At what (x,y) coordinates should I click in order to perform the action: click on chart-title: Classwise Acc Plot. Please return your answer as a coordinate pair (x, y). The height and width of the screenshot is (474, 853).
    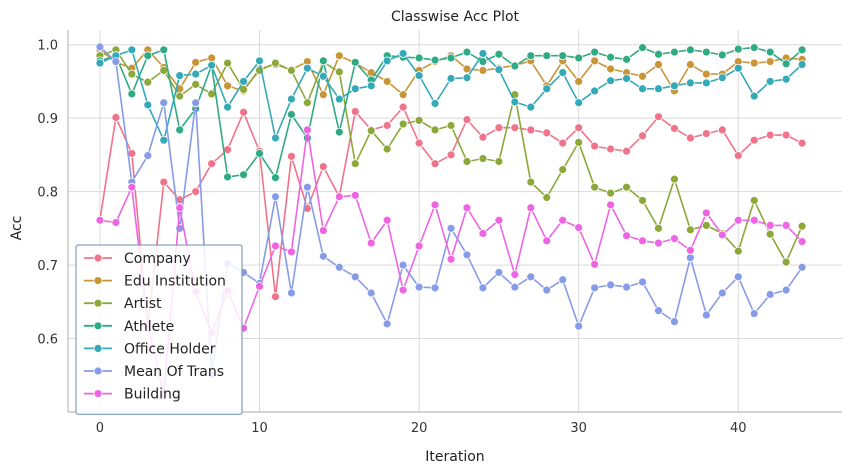
    Looking at the image, I should click on (455, 17).